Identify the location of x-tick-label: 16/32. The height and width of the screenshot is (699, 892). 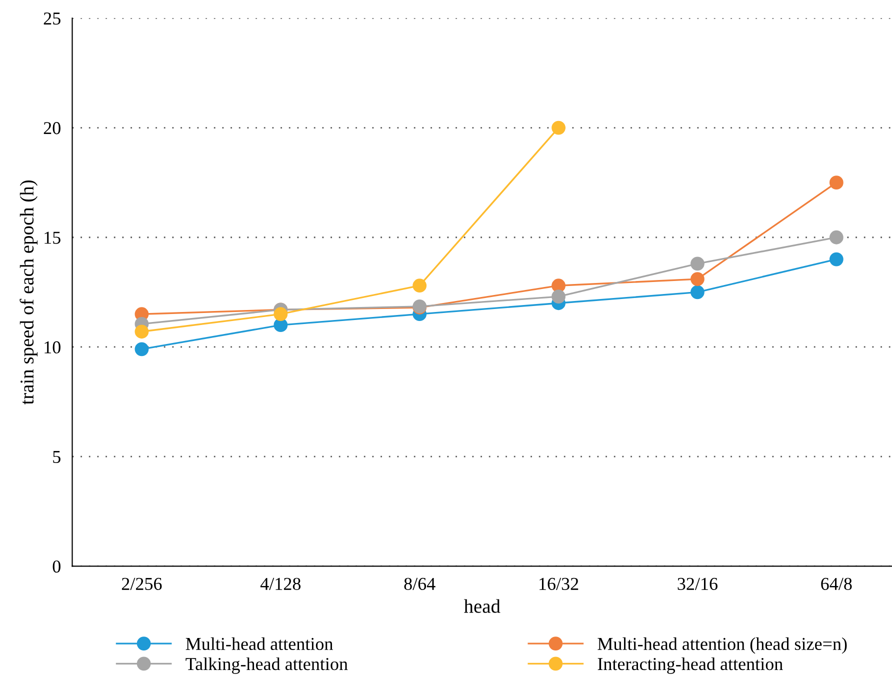
(559, 584).